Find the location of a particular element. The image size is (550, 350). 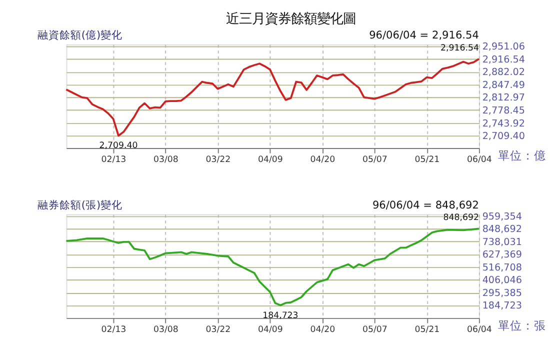

y-tick-label: 295,385 is located at coordinates (502, 293).